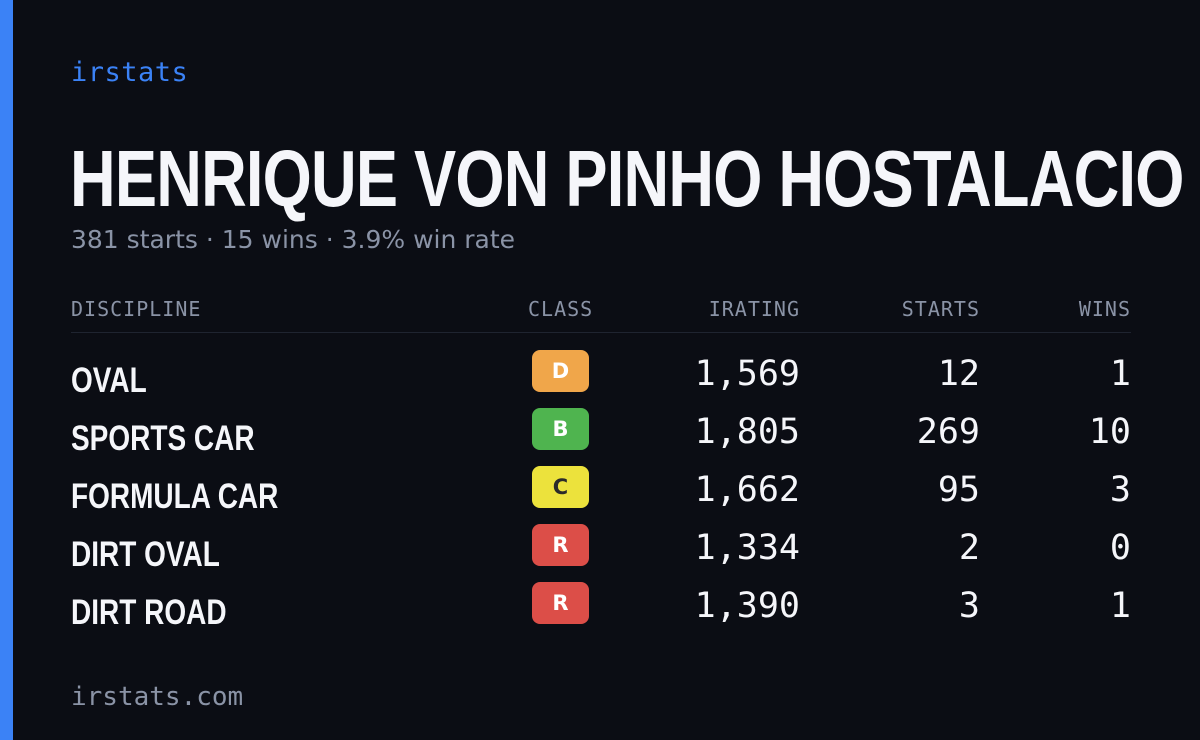  I want to click on table-row: DIRT ROAD R 1,390 3 1, so click(601, 606).